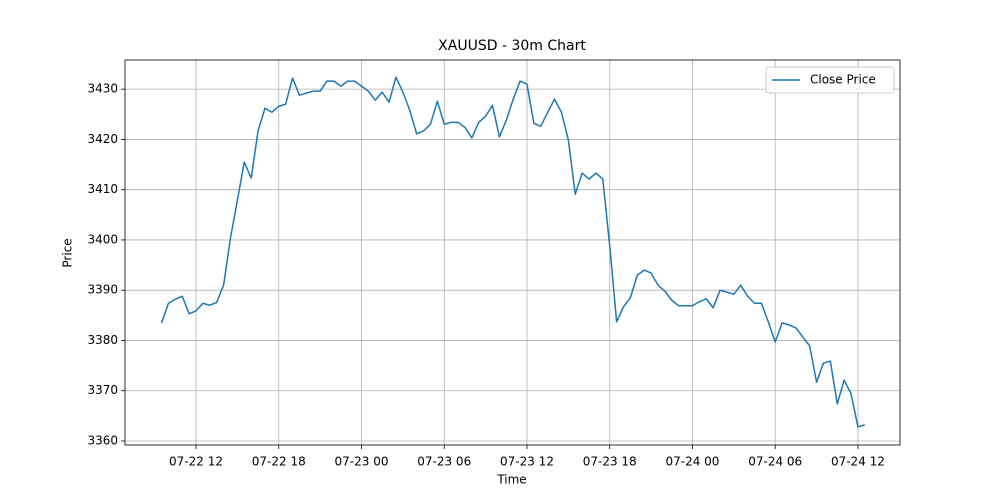 The width and height of the screenshot is (1000, 500). Describe the element at coordinates (102, 340) in the screenshot. I see `y-tick-label: 3380` at that location.